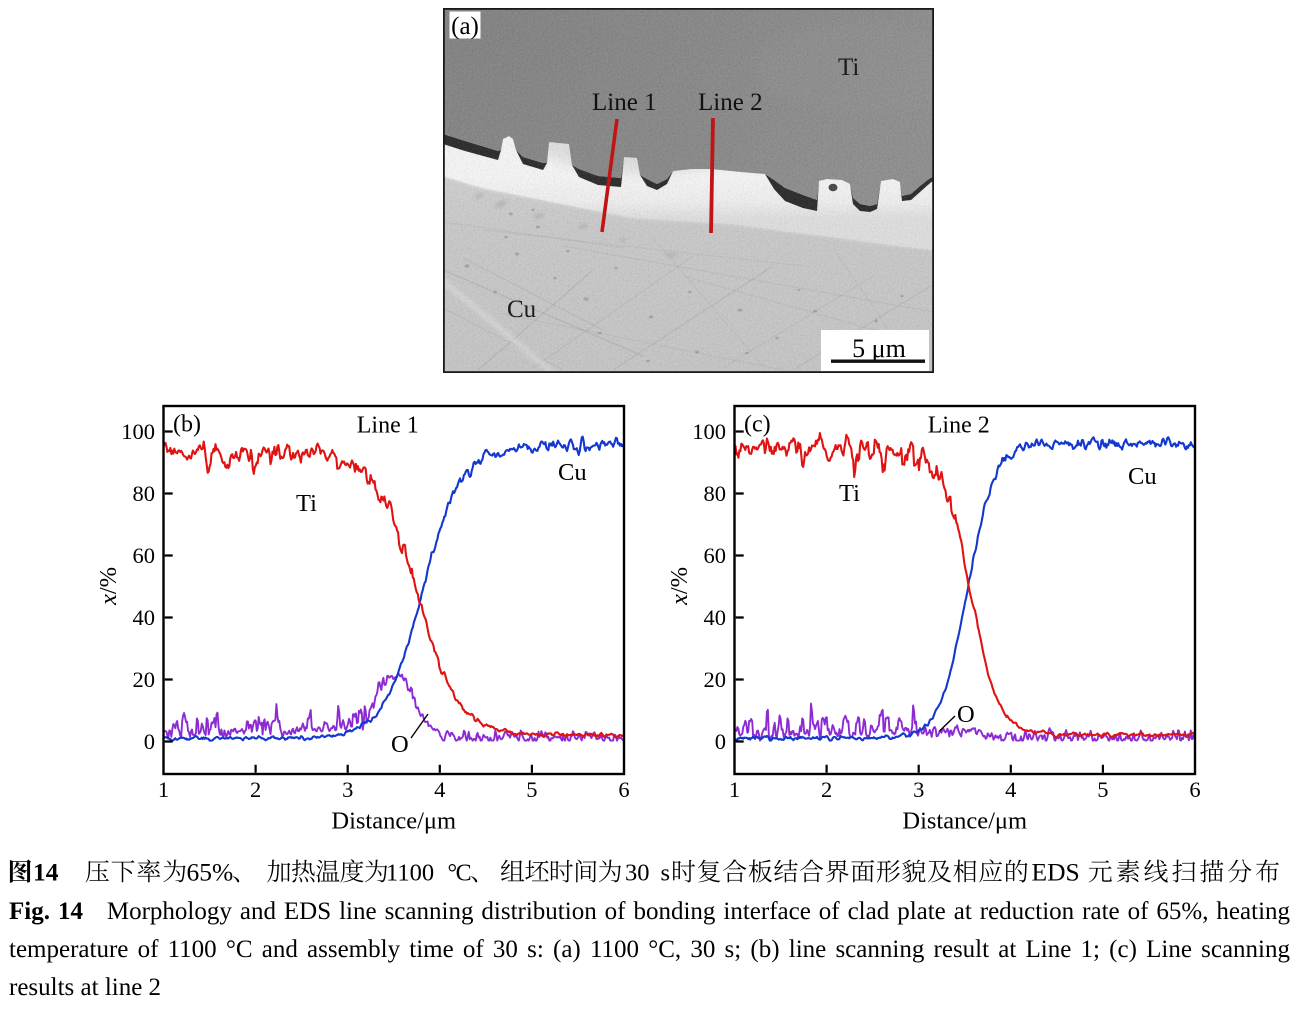 The height and width of the screenshot is (1011, 1299). What do you see at coordinates (459, 874) in the screenshot?
I see `svg-text: °C` at bounding box center [459, 874].